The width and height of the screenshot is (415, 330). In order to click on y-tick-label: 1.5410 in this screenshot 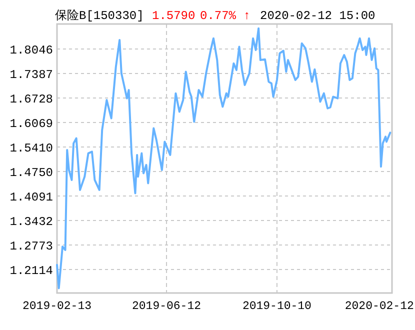, I will do `click(31, 148)`.